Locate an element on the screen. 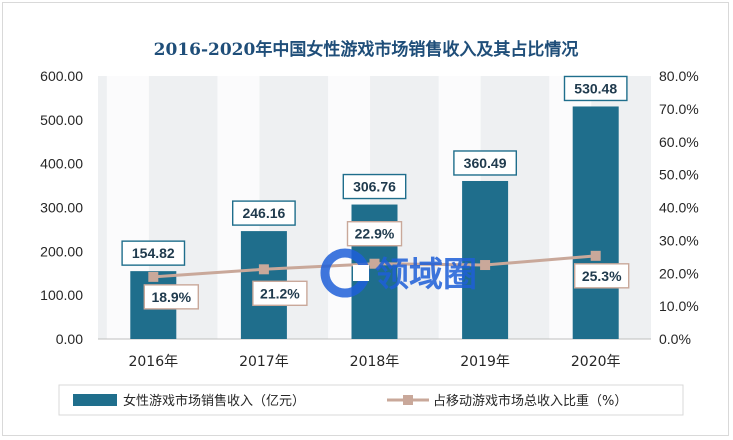 This screenshot has height=440, width=733. right-axis-tick-label: 10.0% is located at coordinates (679, 306).